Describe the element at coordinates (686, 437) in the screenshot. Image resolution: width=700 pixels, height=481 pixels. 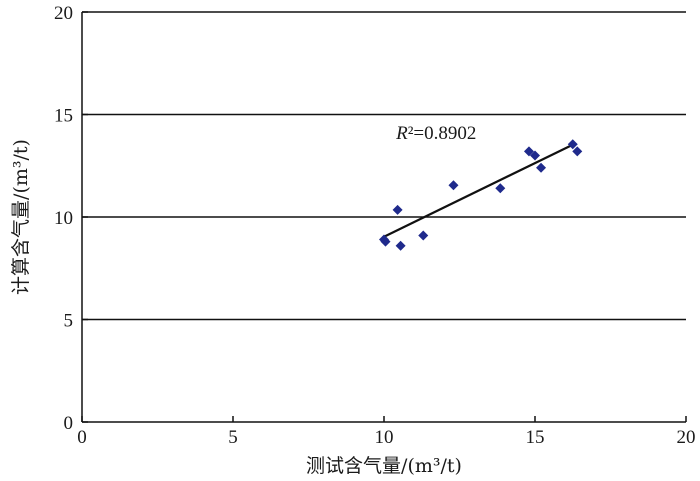
I see `x-tick-label: 20` at that location.